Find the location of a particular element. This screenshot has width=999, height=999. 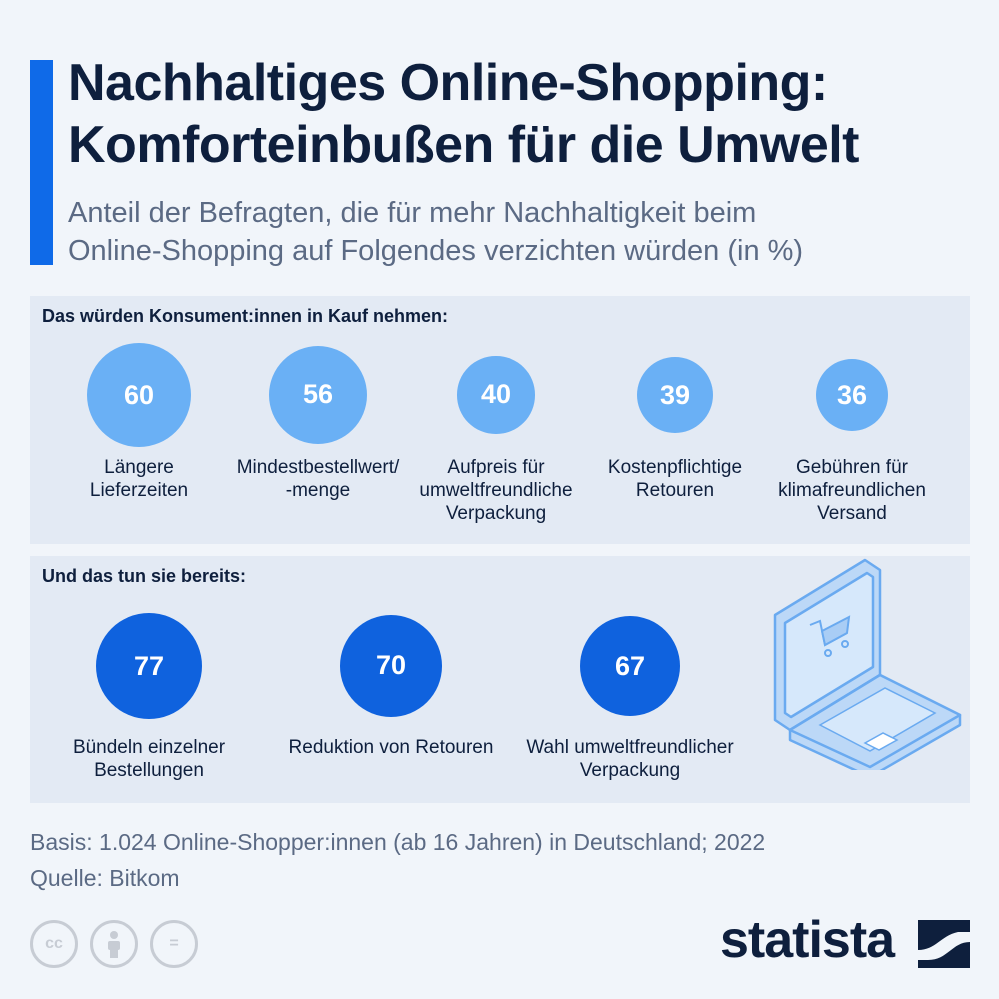

cc-icon: cc is located at coordinates (54, 944).